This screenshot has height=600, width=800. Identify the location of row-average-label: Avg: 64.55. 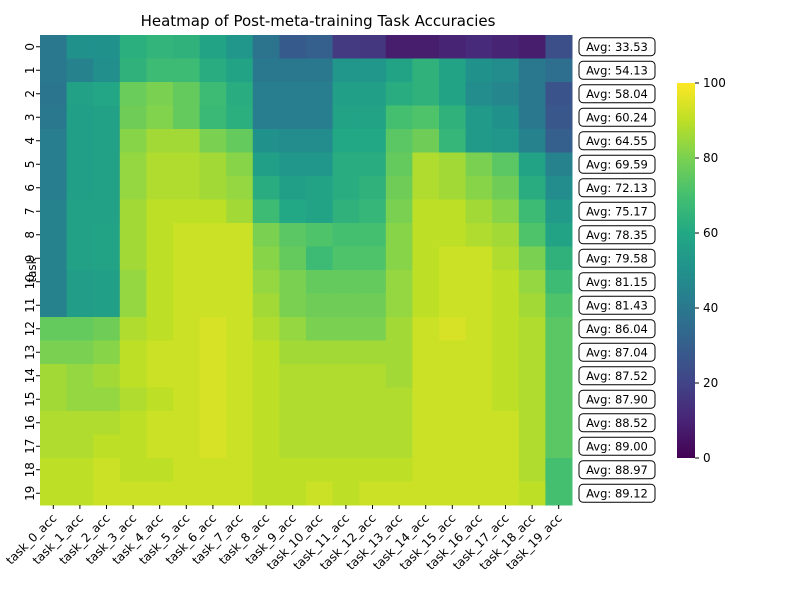
(617, 141).